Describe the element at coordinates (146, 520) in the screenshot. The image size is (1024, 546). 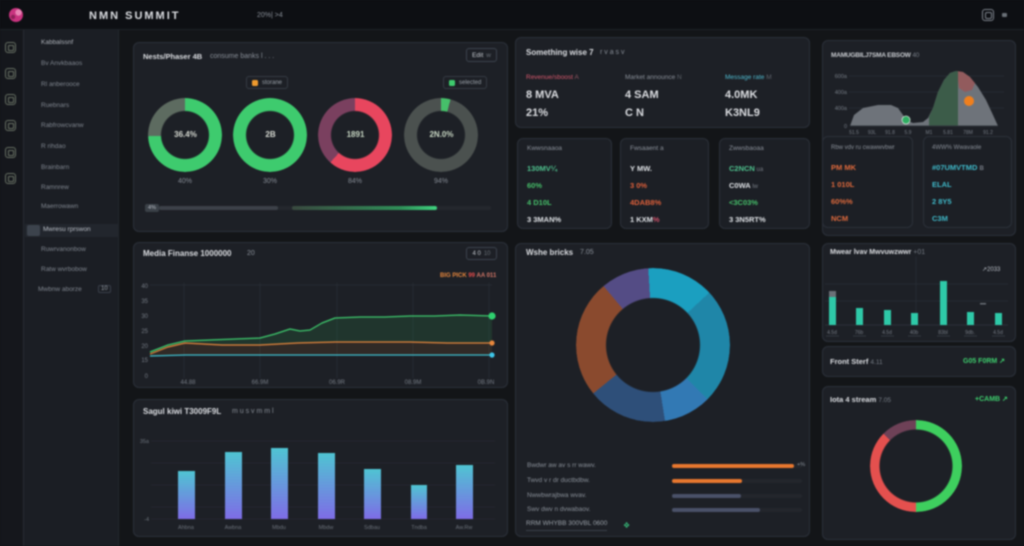
I see `svg-text: -4` at that location.